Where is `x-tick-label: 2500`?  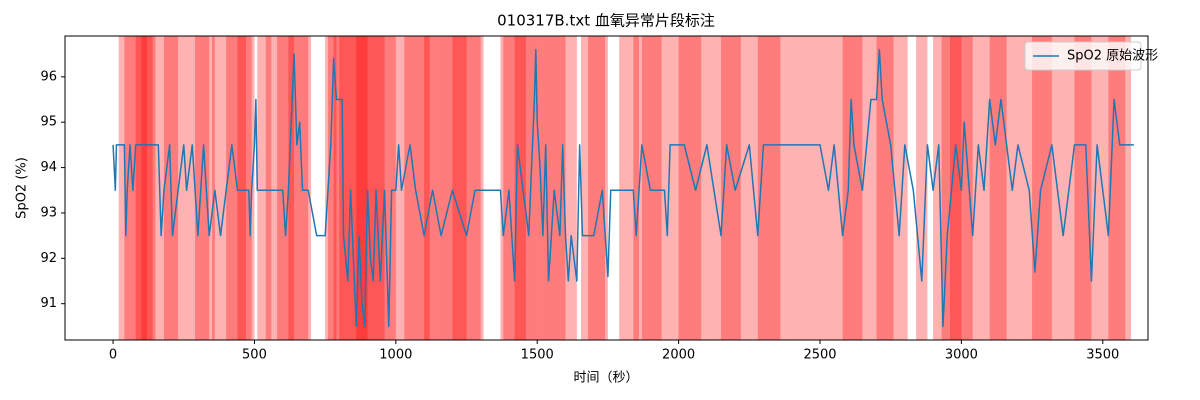
x-tick-label: 2500 is located at coordinates (819, 355).